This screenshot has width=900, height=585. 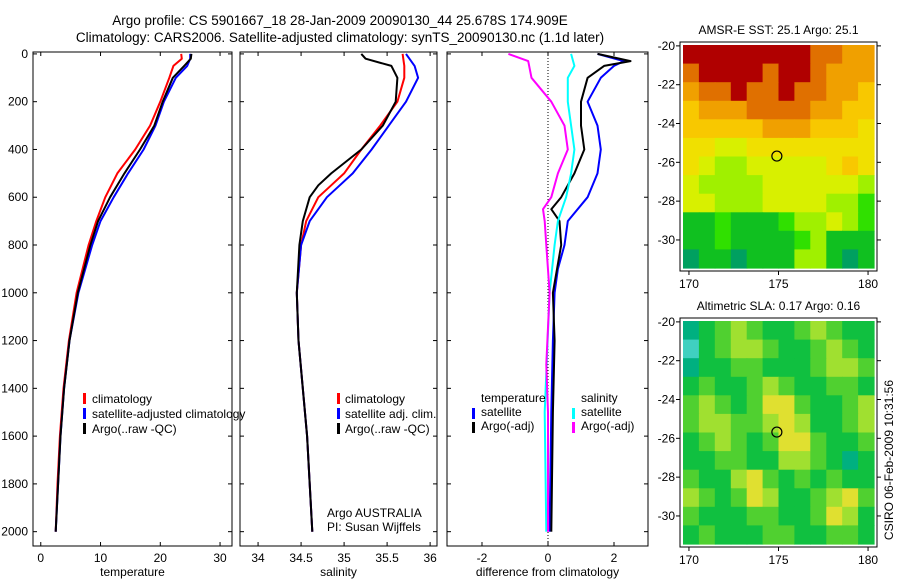 What do you see at coordinates (573, 413) in the screenshot?
I see `legend-swatch-cyan` at bounding box center [573, 413].